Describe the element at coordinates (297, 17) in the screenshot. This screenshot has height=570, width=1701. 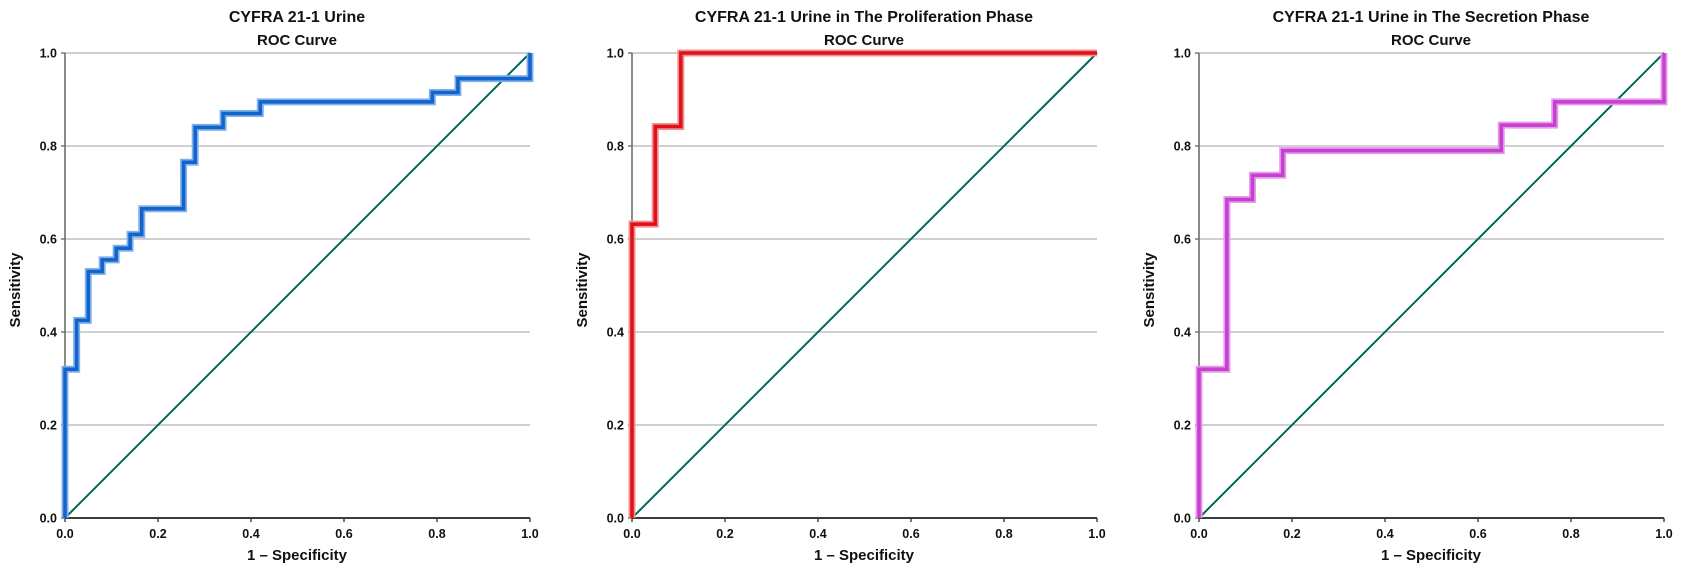
I see `chart-title: CYFRA 21-1 Urine` at that location.